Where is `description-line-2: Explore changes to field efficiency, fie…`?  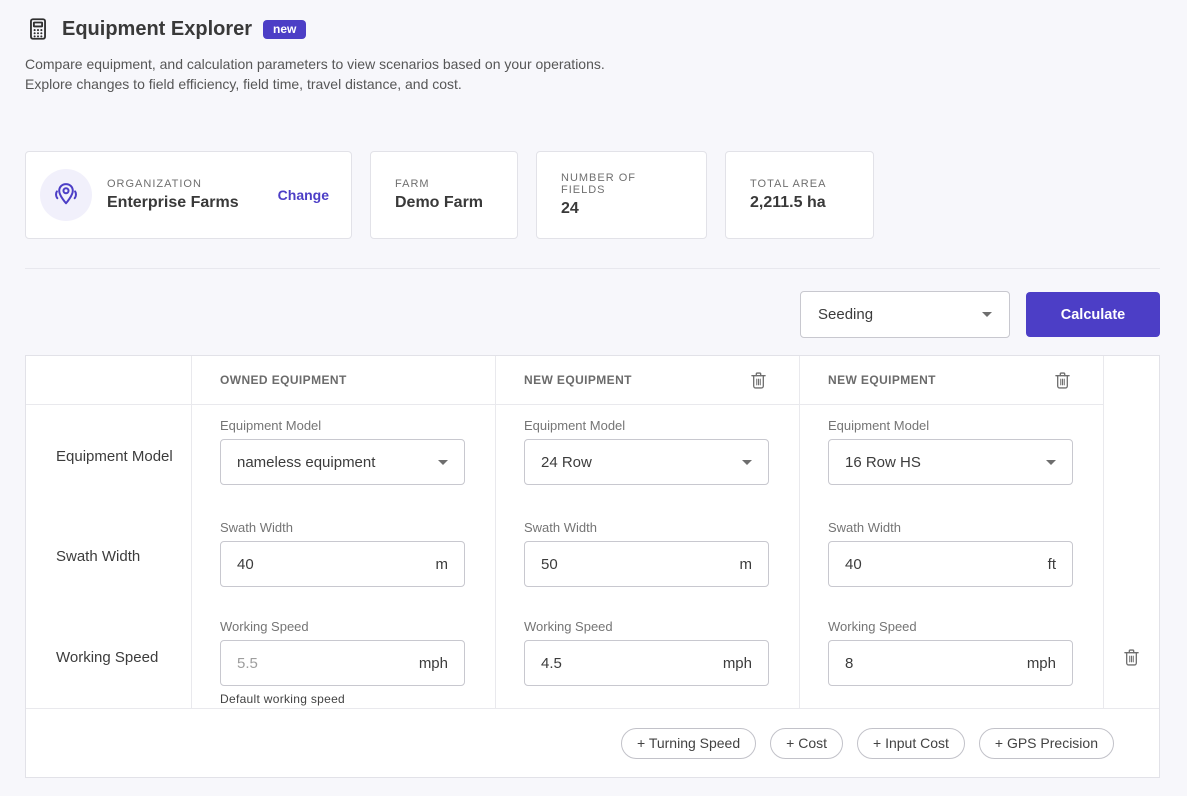 description-line-2: Explore changes to field efficiency, fie… is located at coordinates (243, 84).